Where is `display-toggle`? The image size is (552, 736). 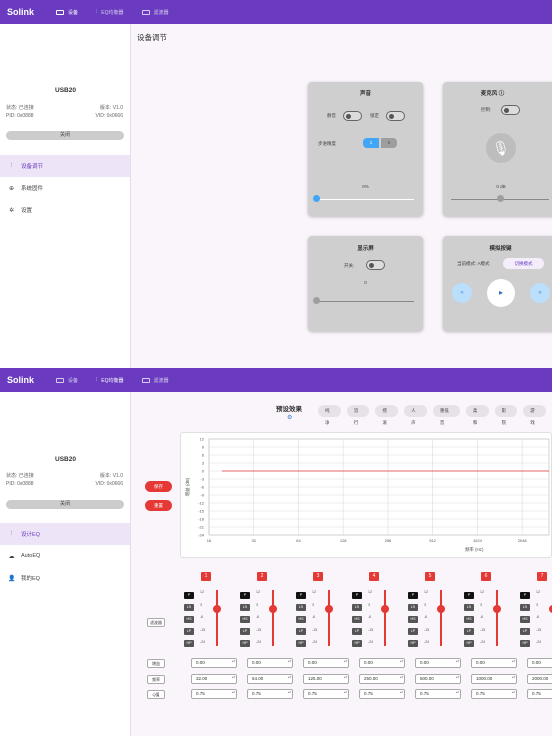 display-toggle is located at coordinates (375, 265).